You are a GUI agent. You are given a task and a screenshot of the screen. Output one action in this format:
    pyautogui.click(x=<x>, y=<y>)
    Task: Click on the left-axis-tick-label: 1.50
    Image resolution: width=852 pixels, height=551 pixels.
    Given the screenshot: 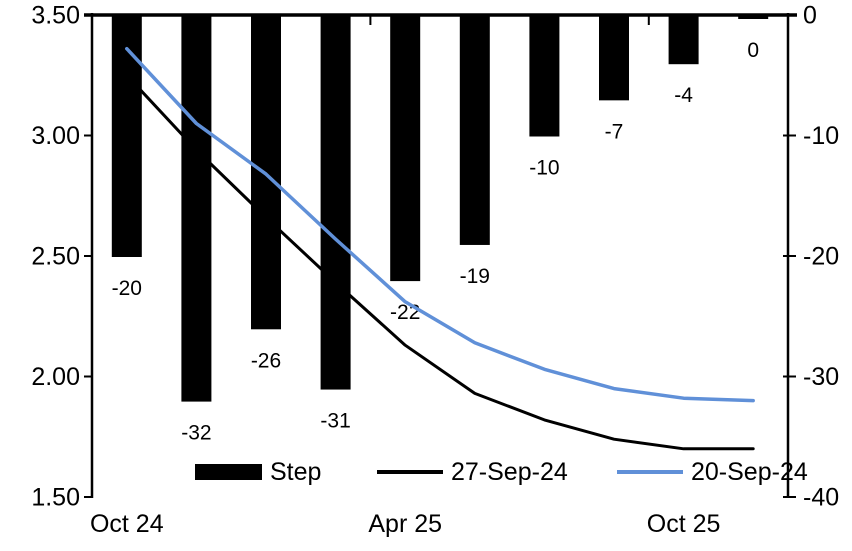 What is the action you would take?
    pyautogui.click(x=55, y=498)
    